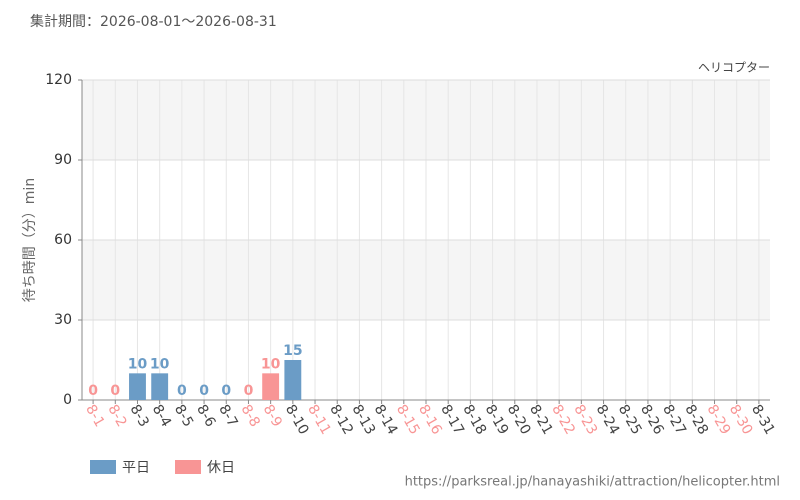 The height and width of the screenshot is (500, 800). What do you see at coordinates (116, 416) in the screenshot?
I see `x-tick-label: 8-2` at bounding box center [116, 416].